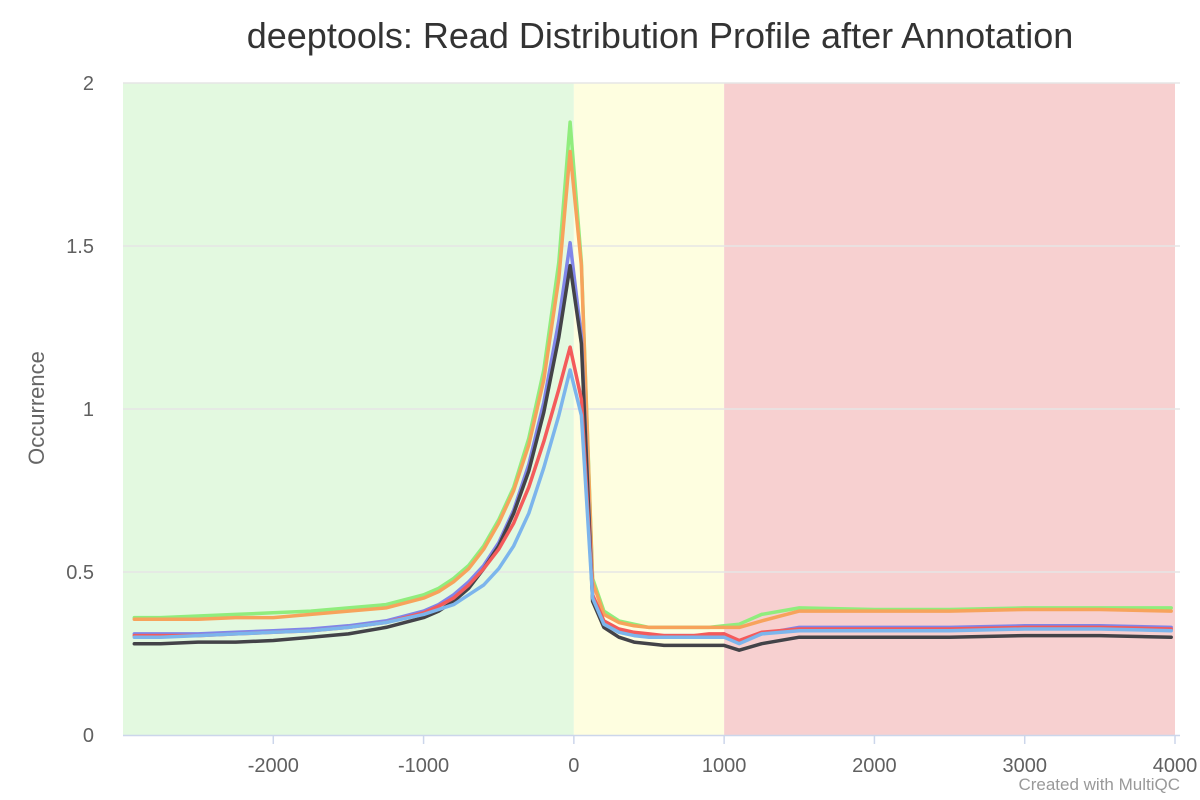  Describe the element at coordinates (1099, 784) in the screenshot. I see `credit-text: Created with MultiQC` at that location.